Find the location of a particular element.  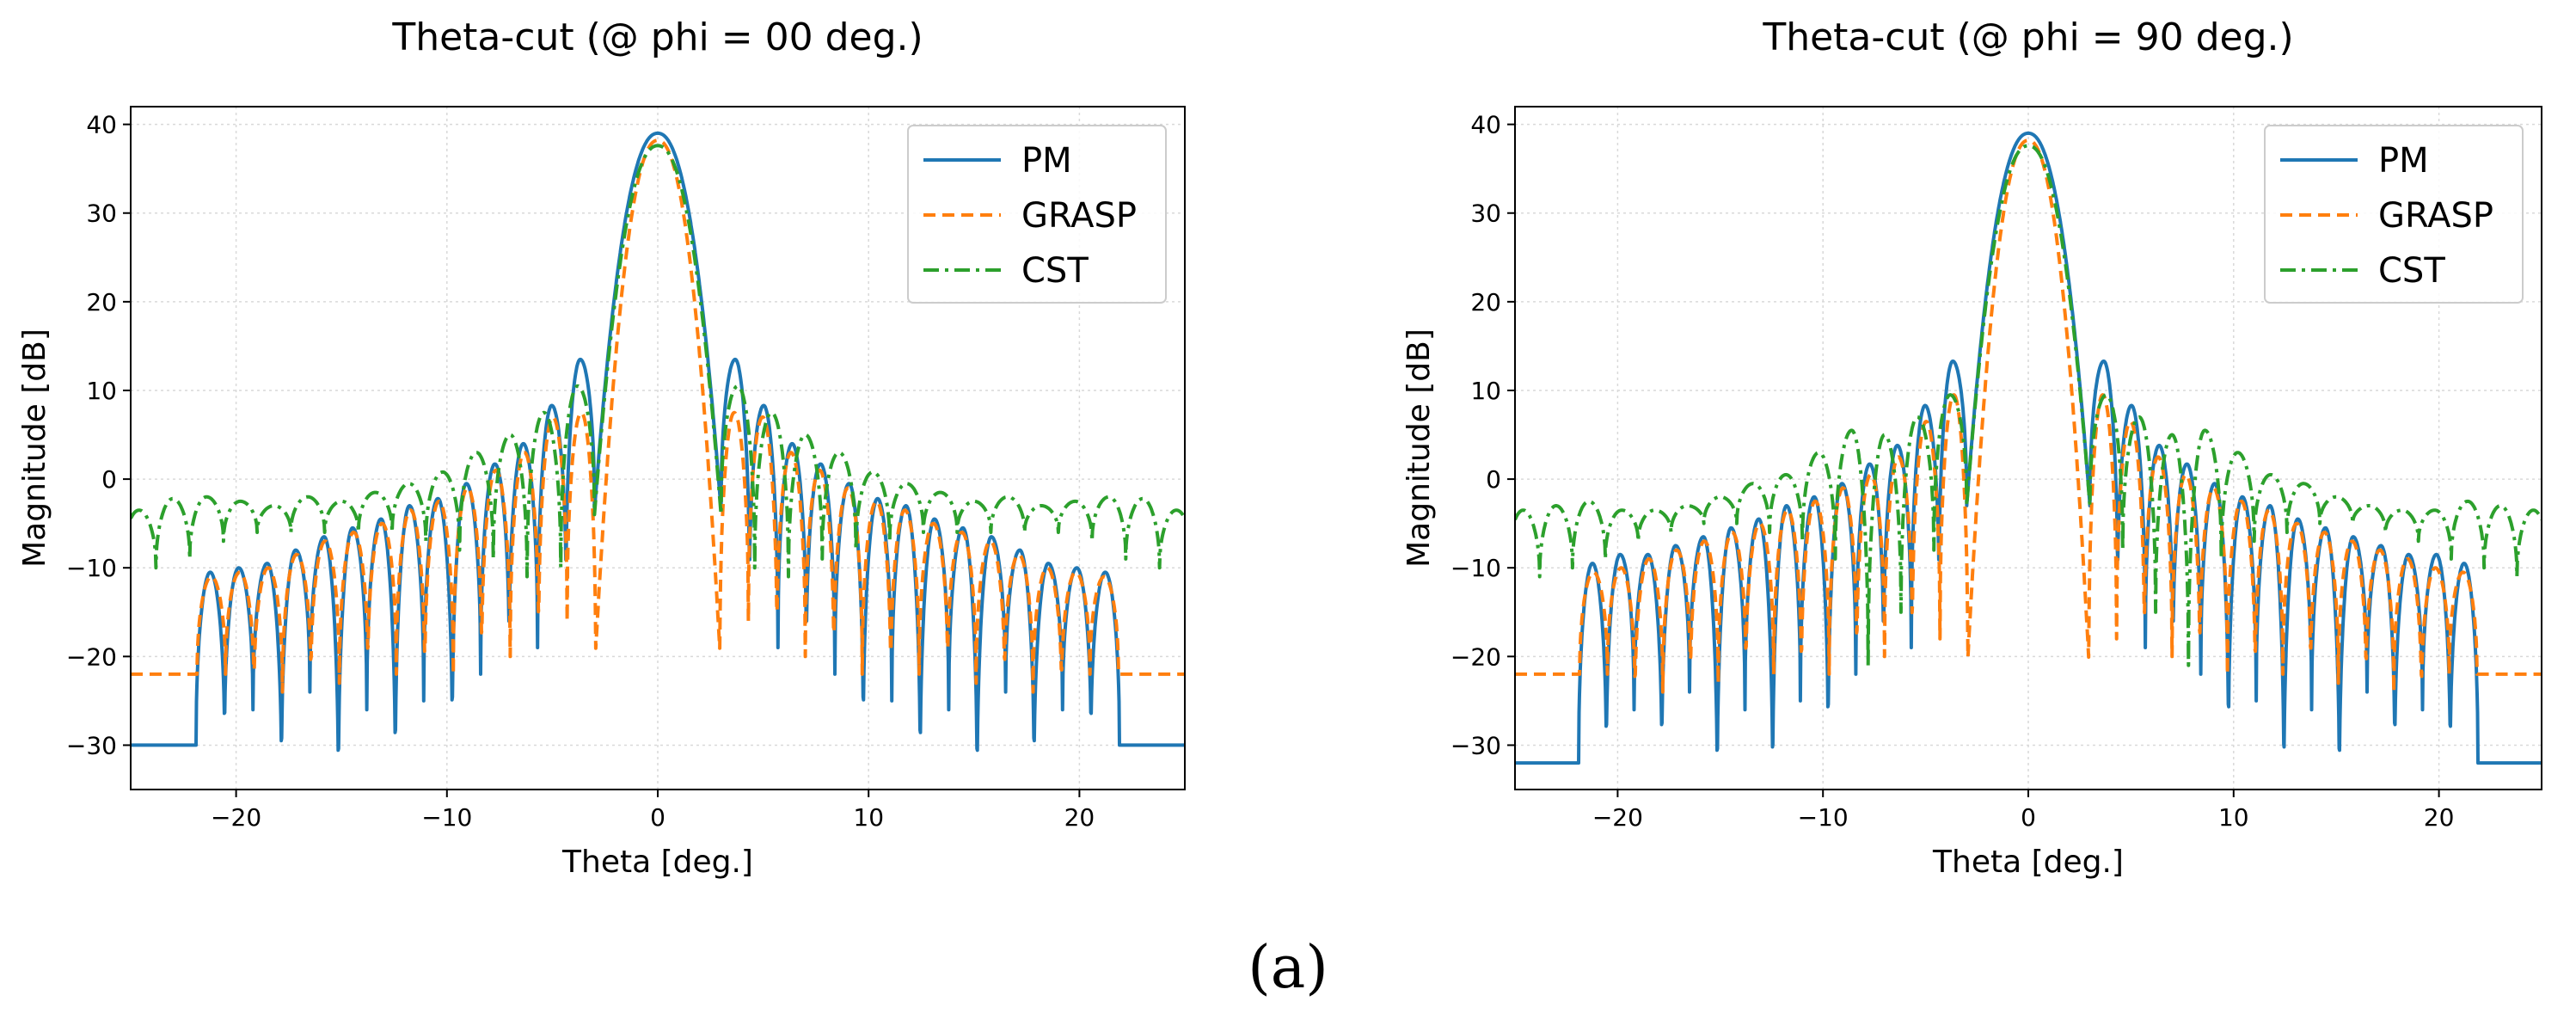

chart-title: Theta-cut (@ phi = 00 deg.) is located at coordinates (657, 37).